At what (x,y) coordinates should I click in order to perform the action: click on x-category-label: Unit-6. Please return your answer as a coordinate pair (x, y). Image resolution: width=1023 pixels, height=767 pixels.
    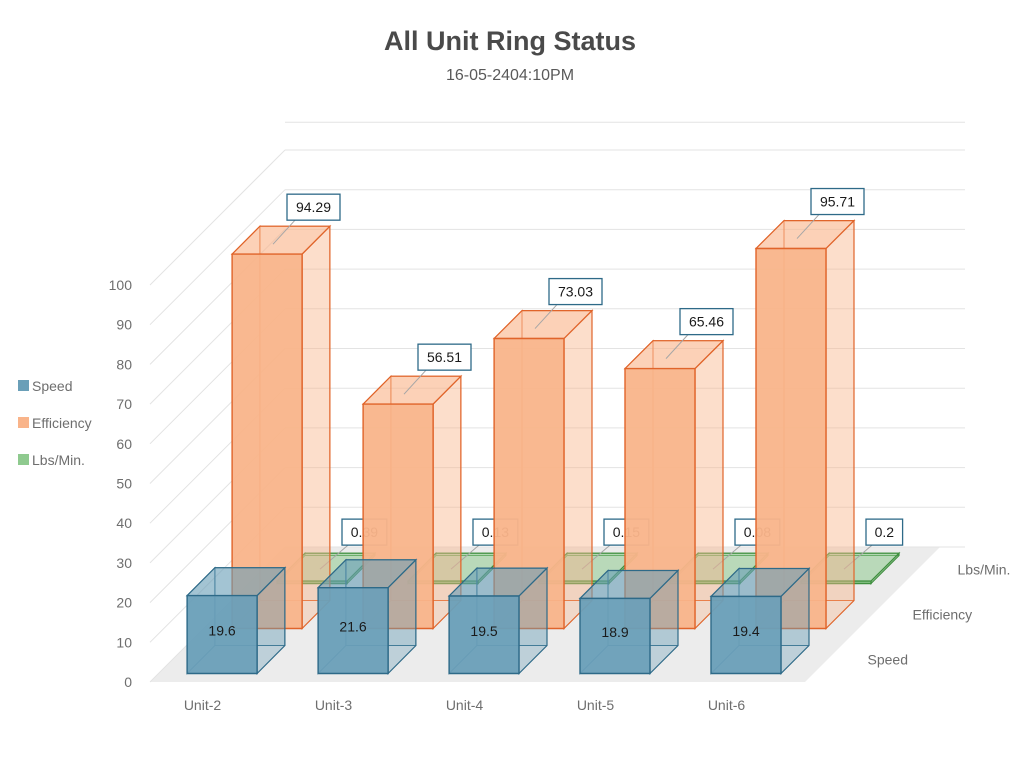
    Looking at the image, I should click on (727, 705).